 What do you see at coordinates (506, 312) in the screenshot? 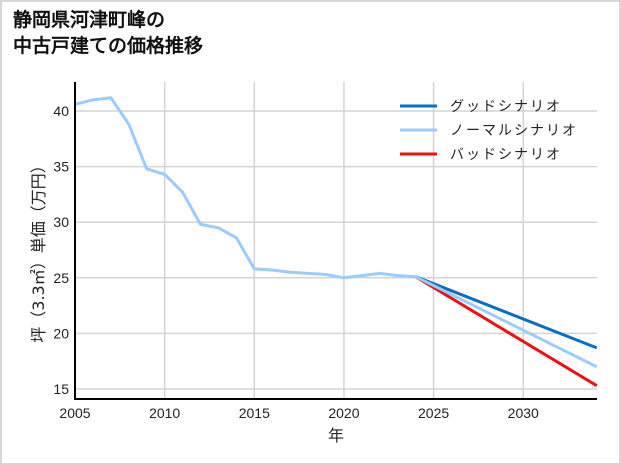
I see `series-good-line` at bounding box center [506, 312].